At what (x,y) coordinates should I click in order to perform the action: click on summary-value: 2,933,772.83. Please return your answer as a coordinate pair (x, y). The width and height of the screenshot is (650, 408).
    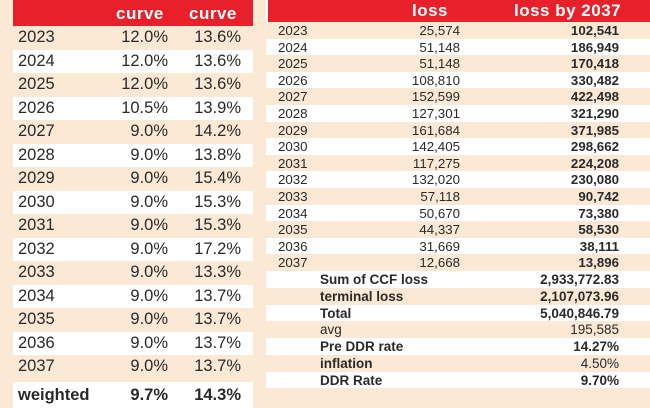
    Looking at the image, I should click on (579, 279).